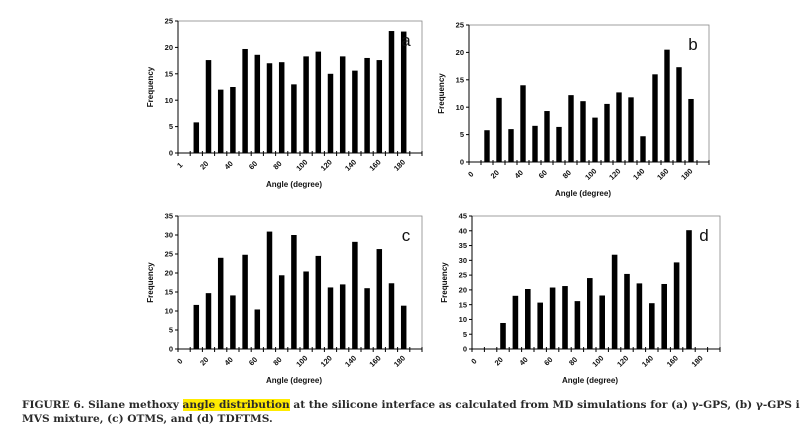 The width and height of the screenshot is (800, 431). What do you see at coordinates (169, 311) in the screenshot?
I see `y-tick-label: 10` at bounding box center [169, 311].